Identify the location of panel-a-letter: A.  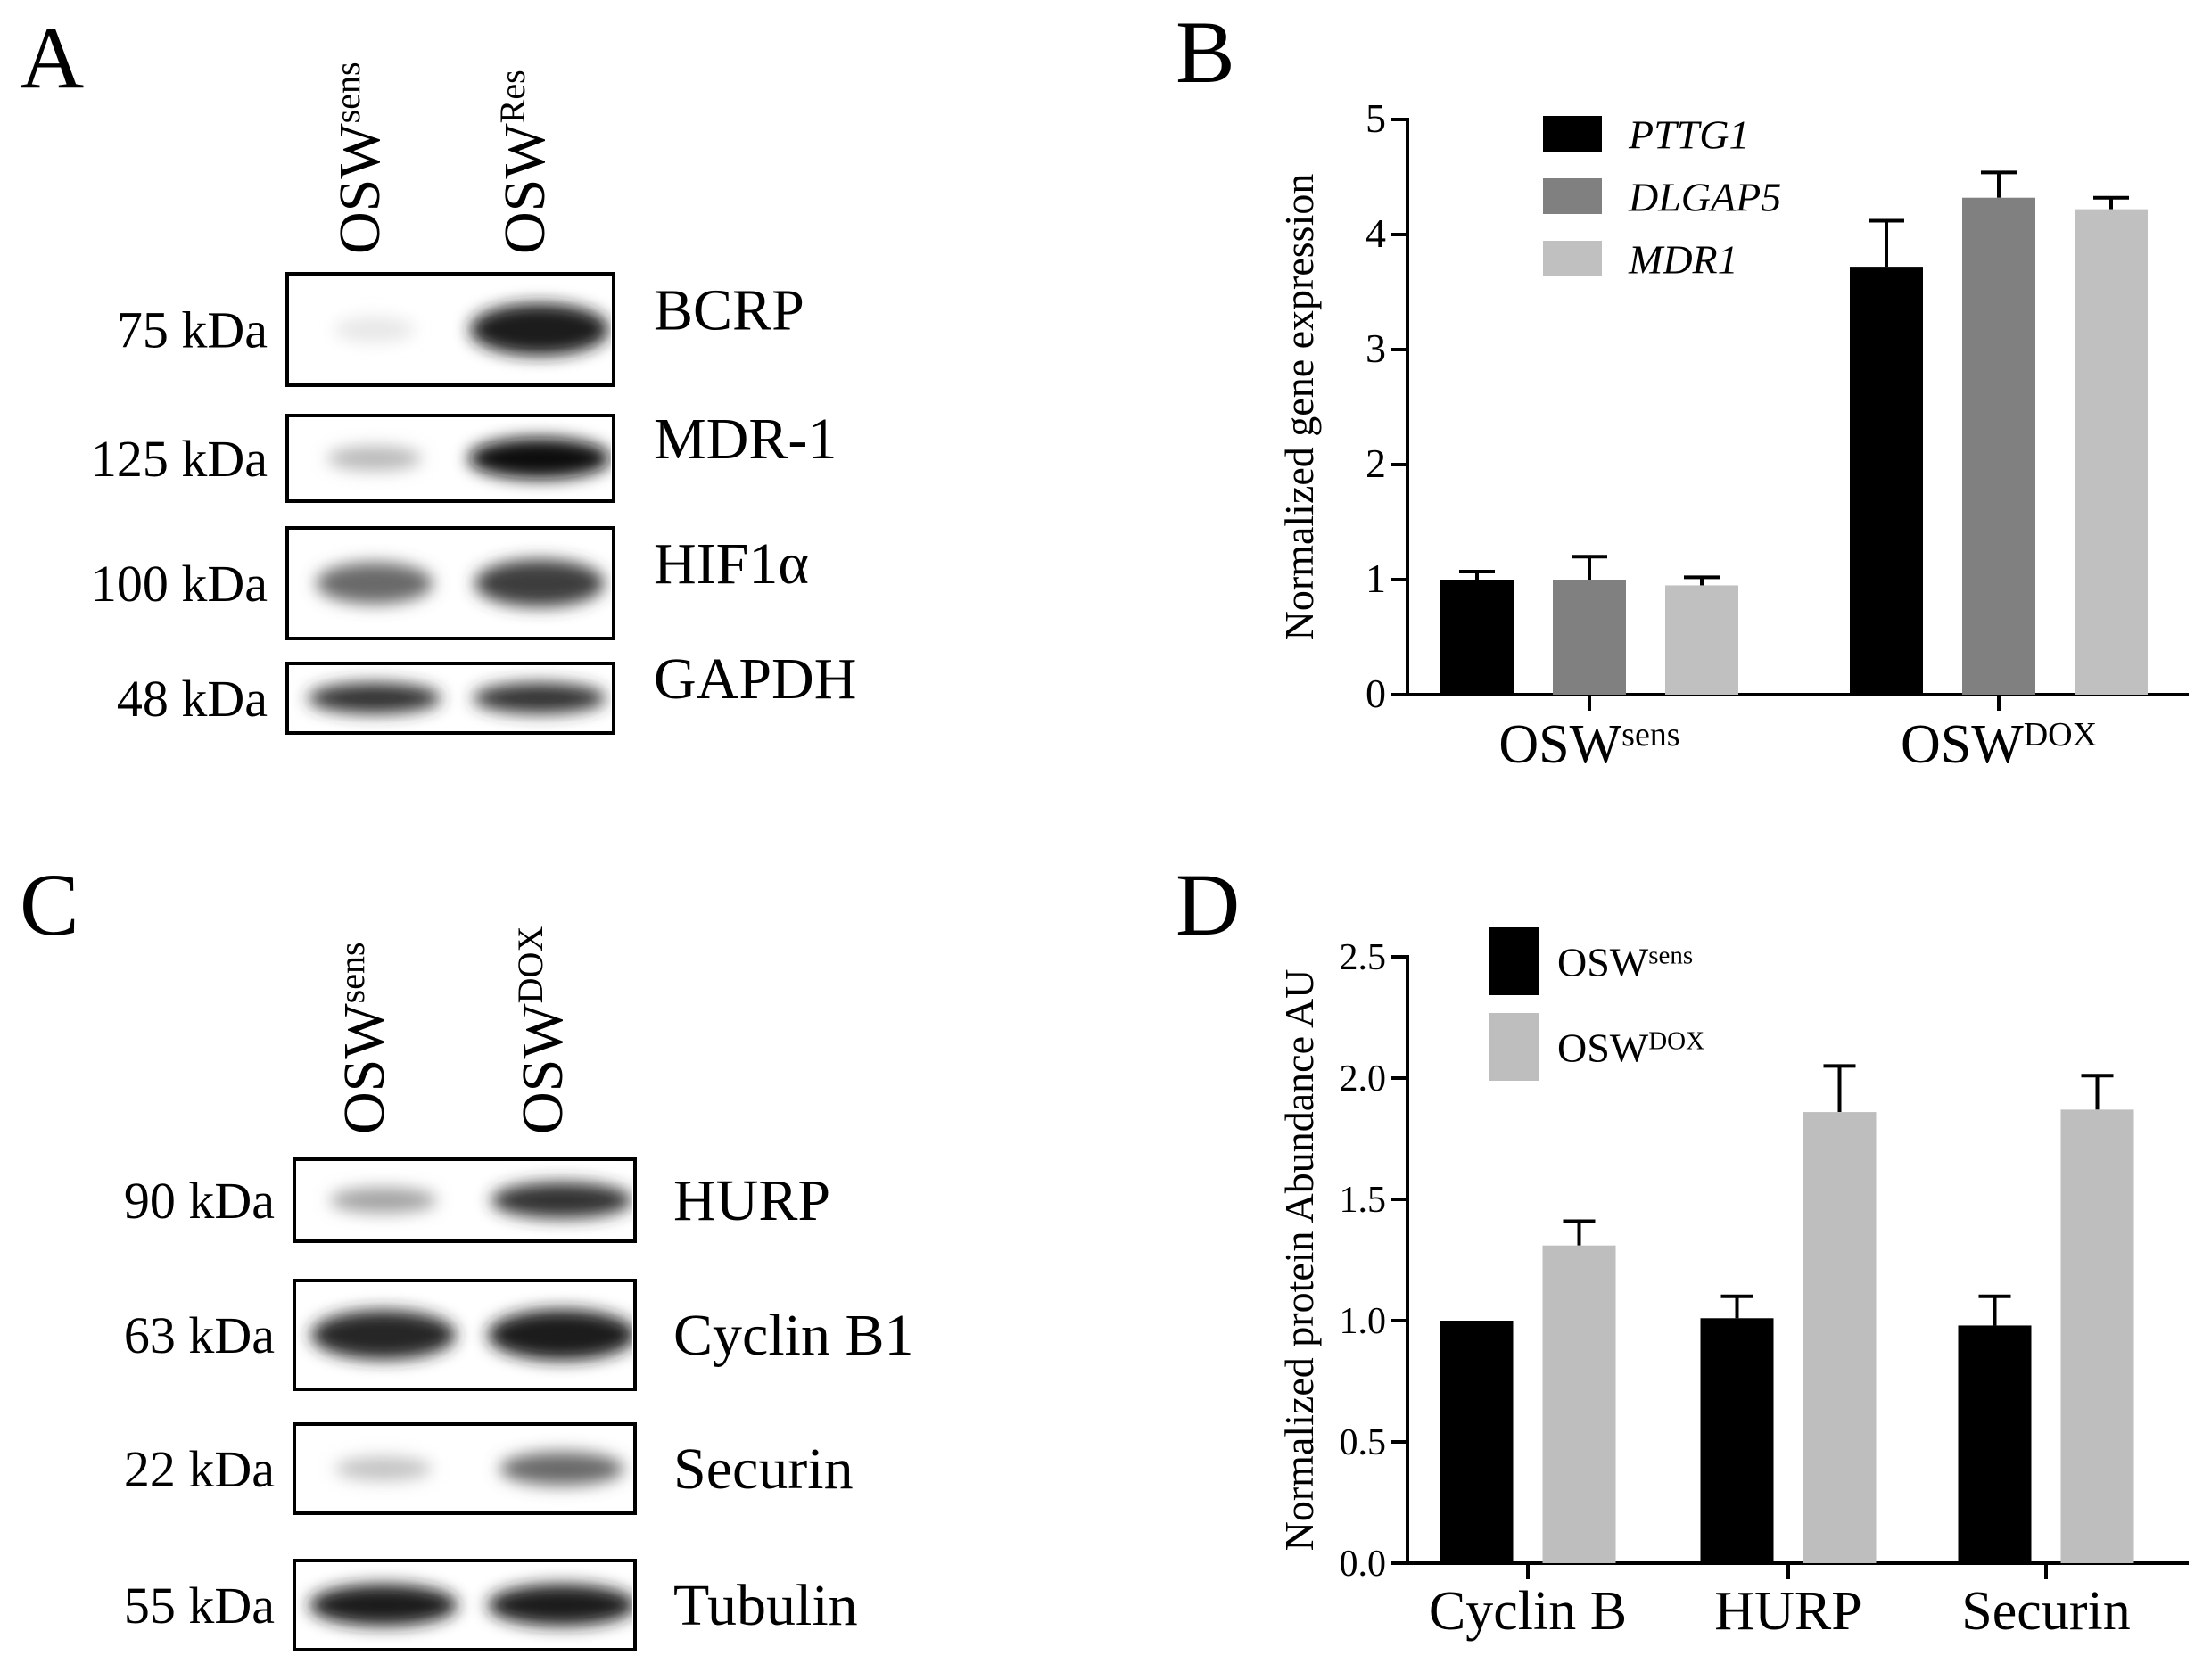
(52, 58).